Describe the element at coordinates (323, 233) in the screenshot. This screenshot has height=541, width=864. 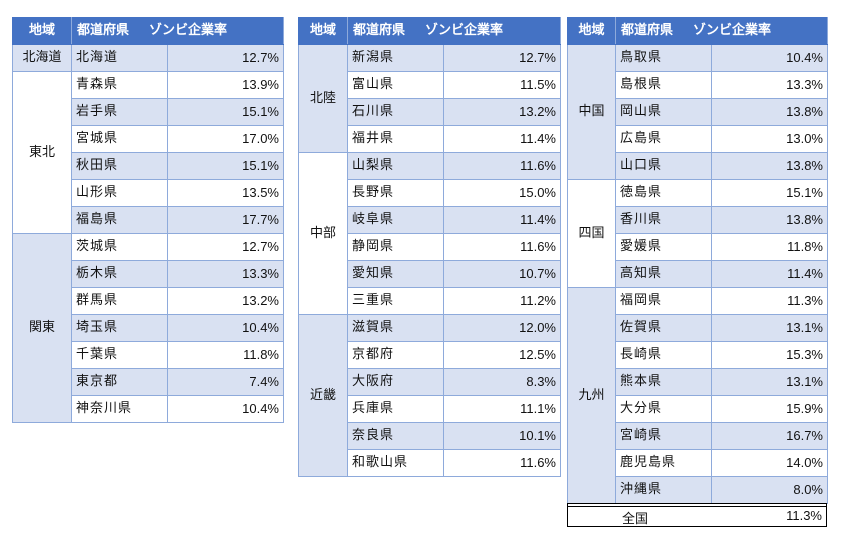
I see `region-cell: 中部` at that location.